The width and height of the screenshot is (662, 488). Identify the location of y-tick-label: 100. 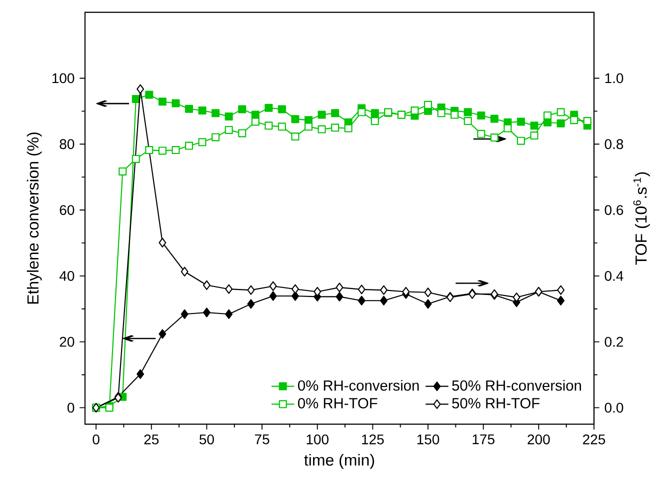
(63, 78).